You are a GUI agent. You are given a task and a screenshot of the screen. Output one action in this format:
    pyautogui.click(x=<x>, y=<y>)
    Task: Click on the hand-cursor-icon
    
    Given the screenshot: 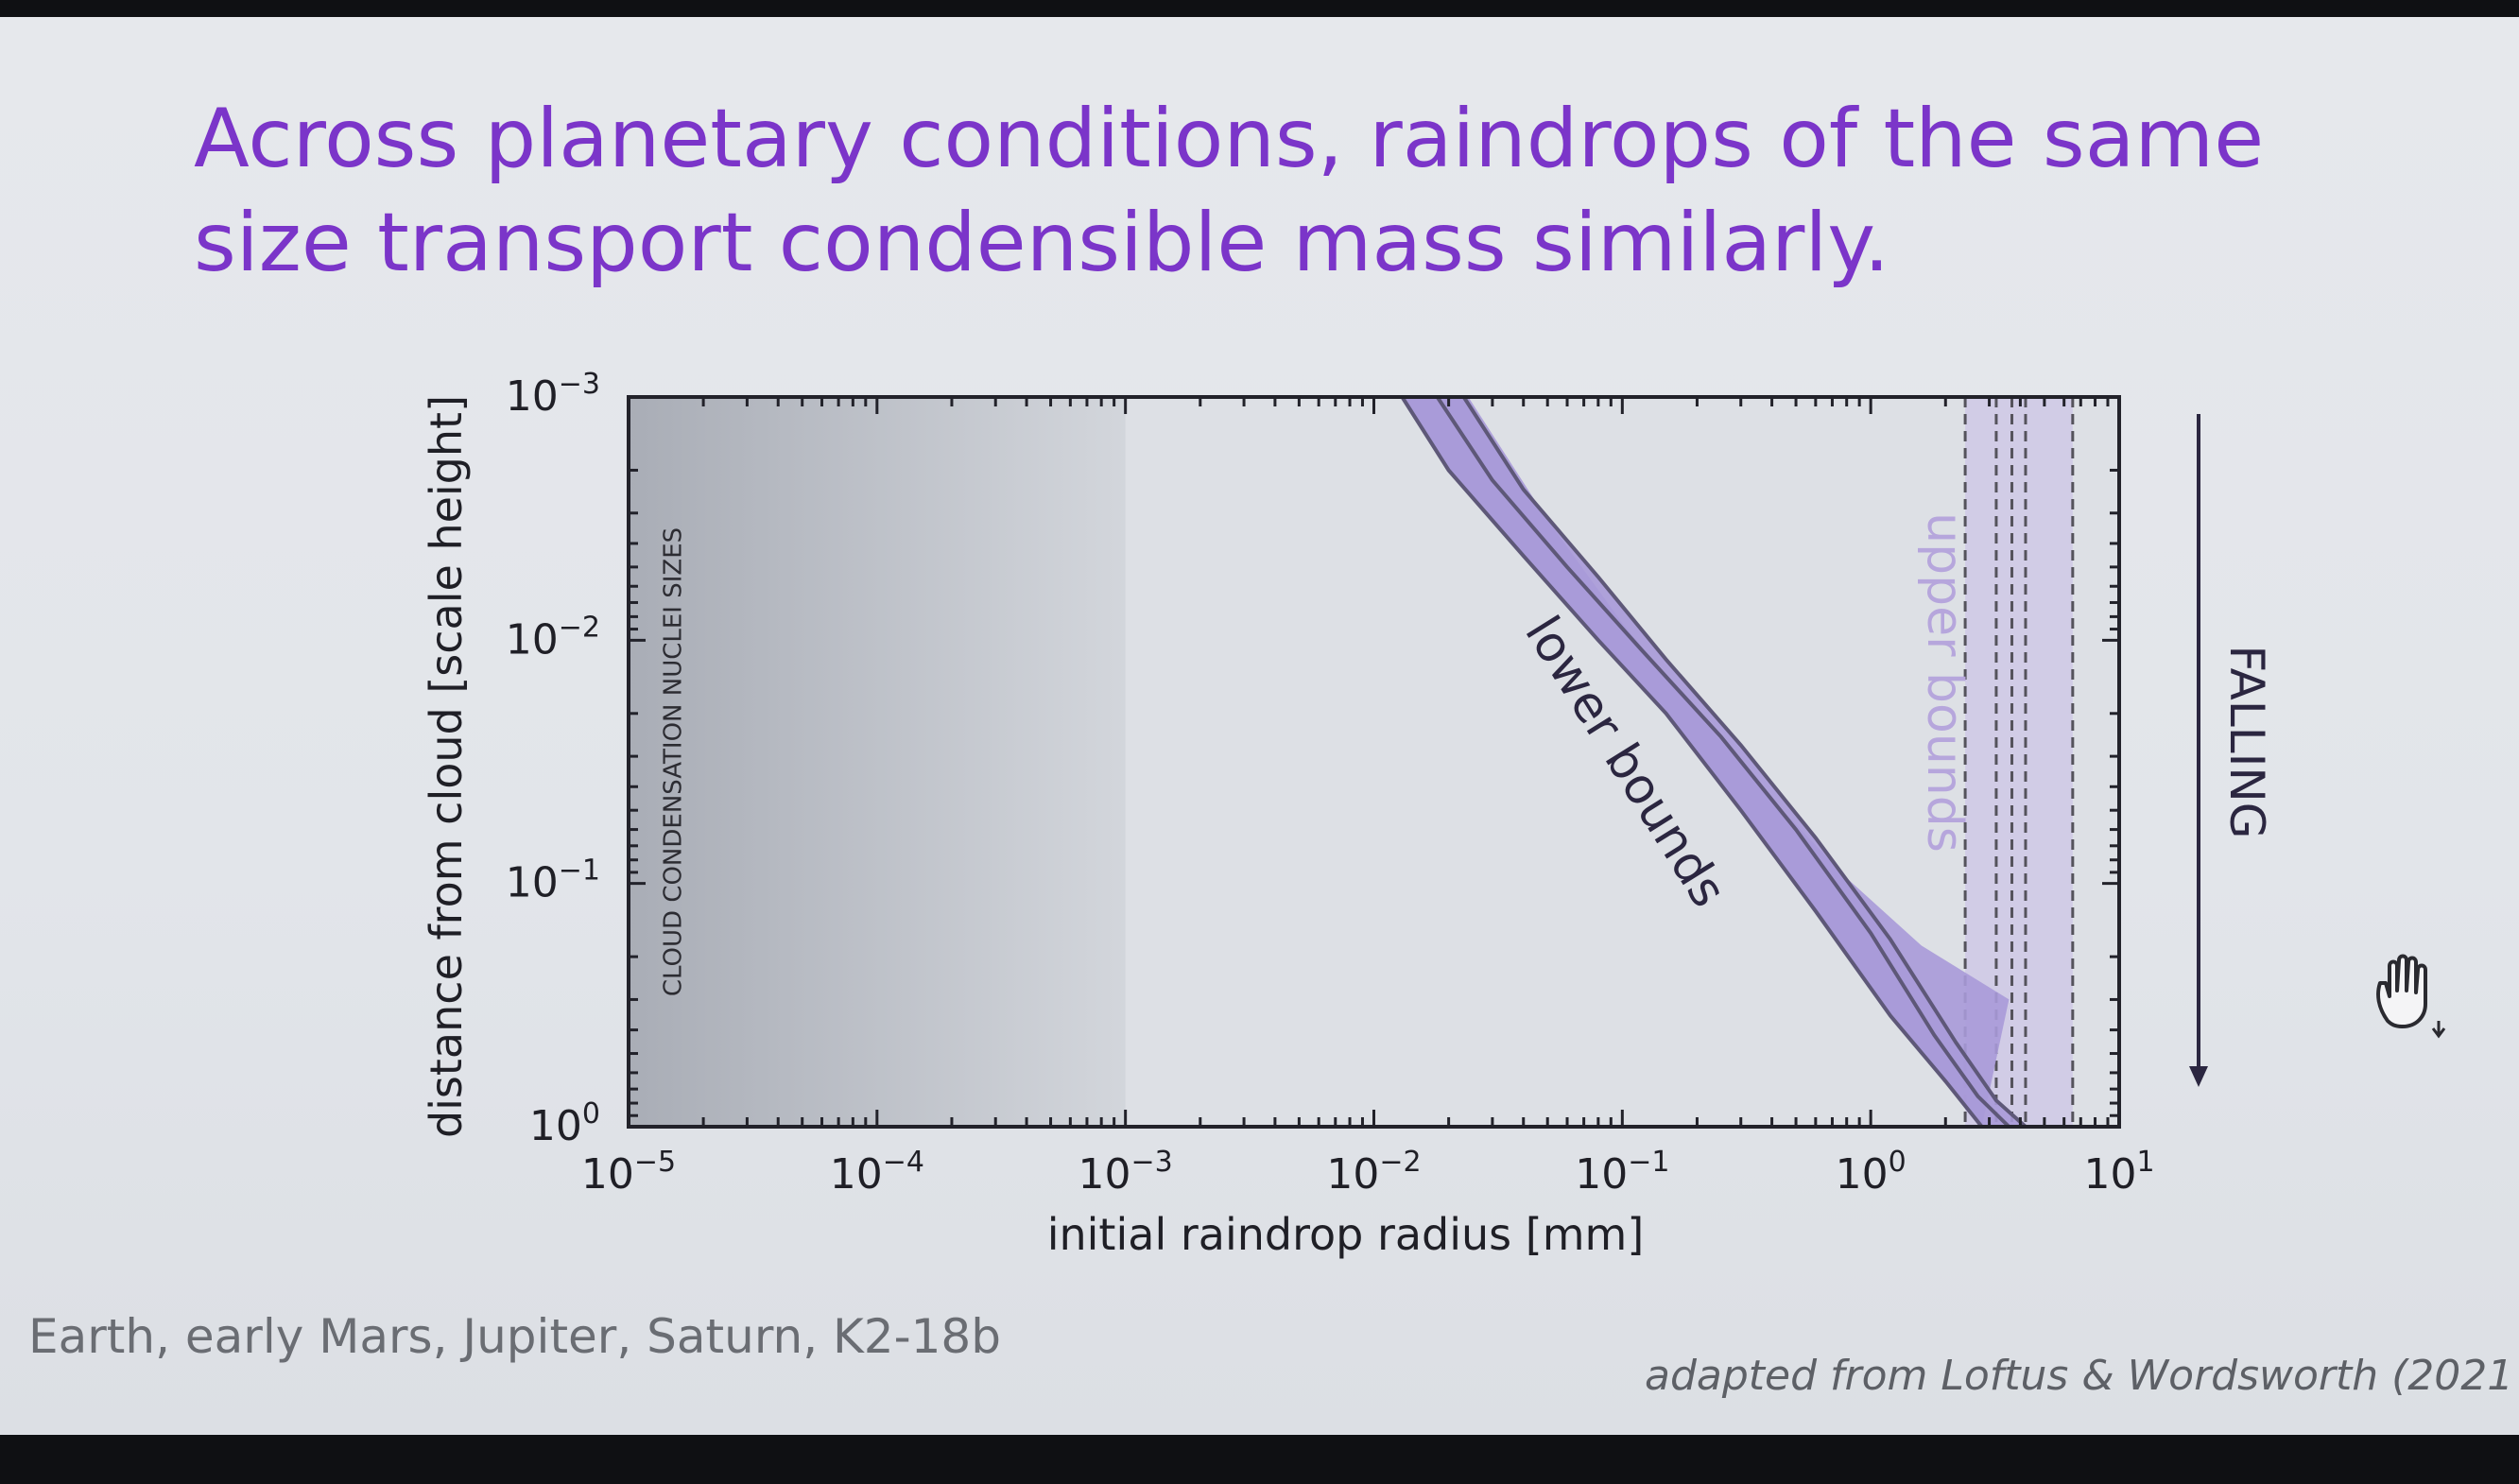 What is the action you would take?
    pyautogui.click(x=2411, y=996)
    